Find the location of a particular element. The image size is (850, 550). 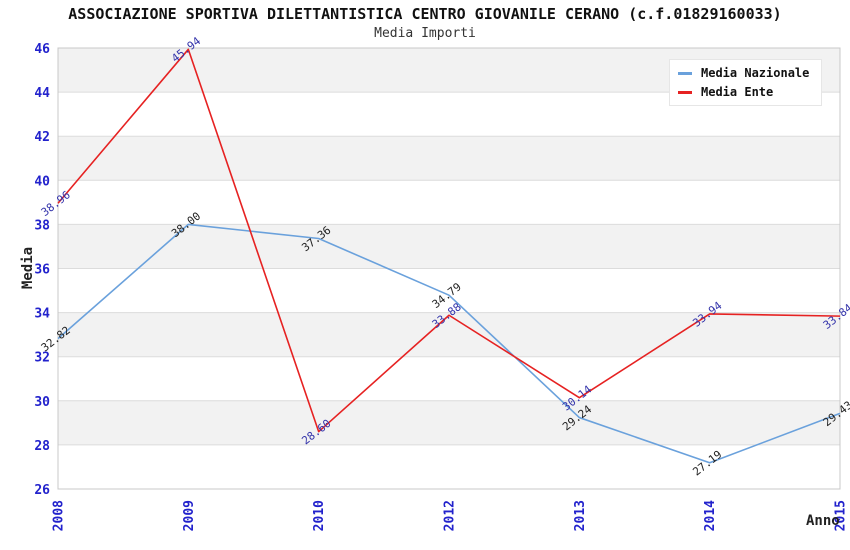

legend-item-media-nazionale: Media Nazionale is located at coordinates (743, 73).